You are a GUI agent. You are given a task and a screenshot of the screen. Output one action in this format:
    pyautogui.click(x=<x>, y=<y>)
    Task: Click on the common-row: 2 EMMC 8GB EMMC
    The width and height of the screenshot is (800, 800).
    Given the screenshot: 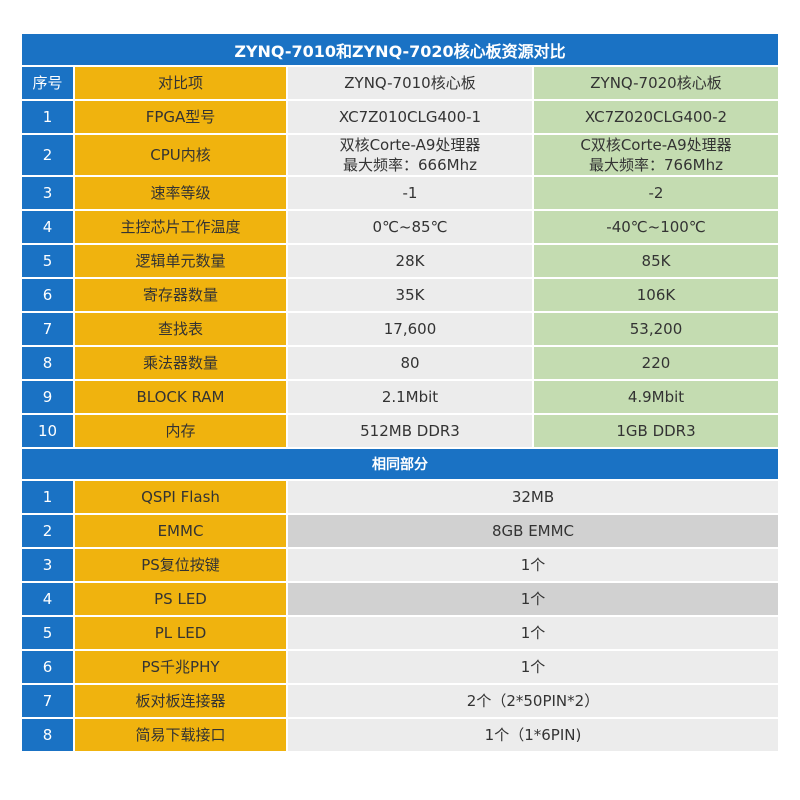 What is the action you would take?
    pyautogui.click(x=400, y=531)
    